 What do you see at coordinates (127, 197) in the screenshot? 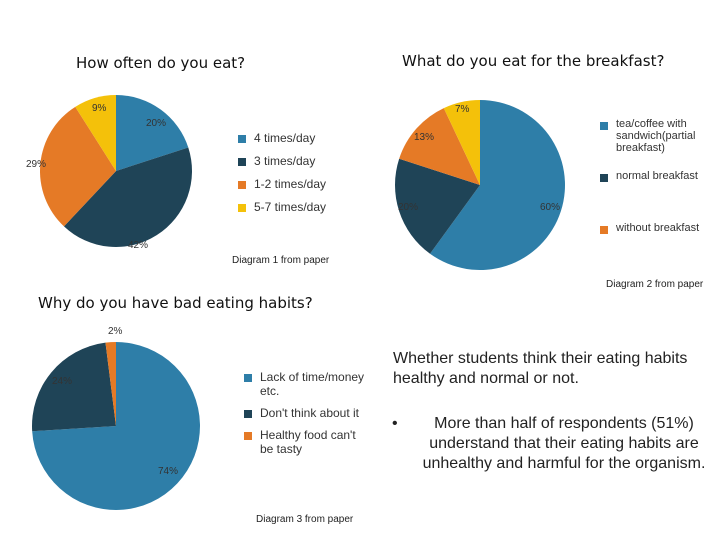
I see `slice-3-times-day` at bounding box center [127, 197].